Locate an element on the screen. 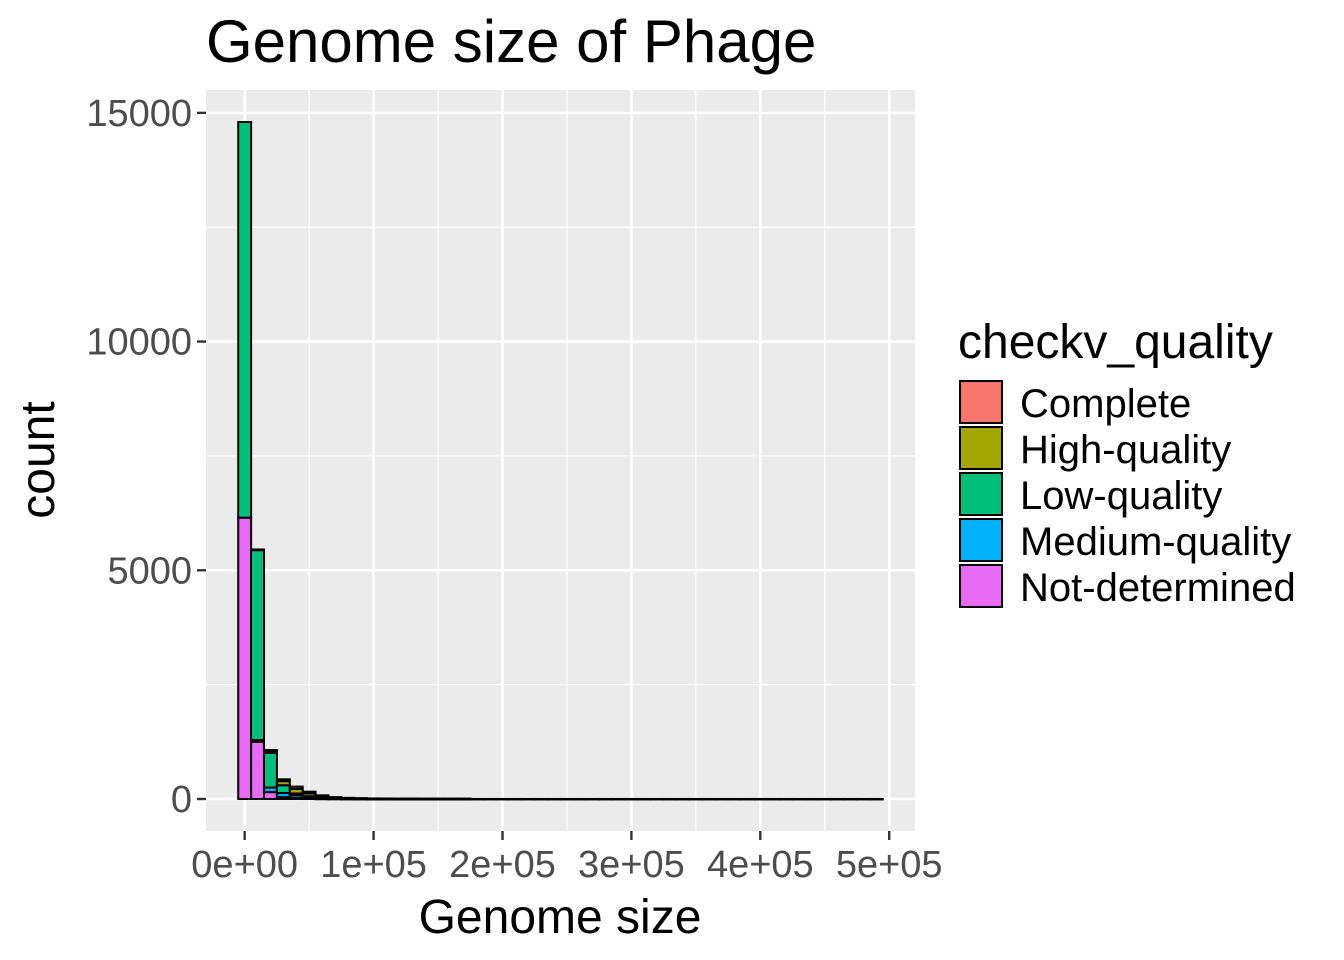 This screenshot has width=1344, height=960. chart-title: Genome size of Phage is located at coordinates (511, 41).